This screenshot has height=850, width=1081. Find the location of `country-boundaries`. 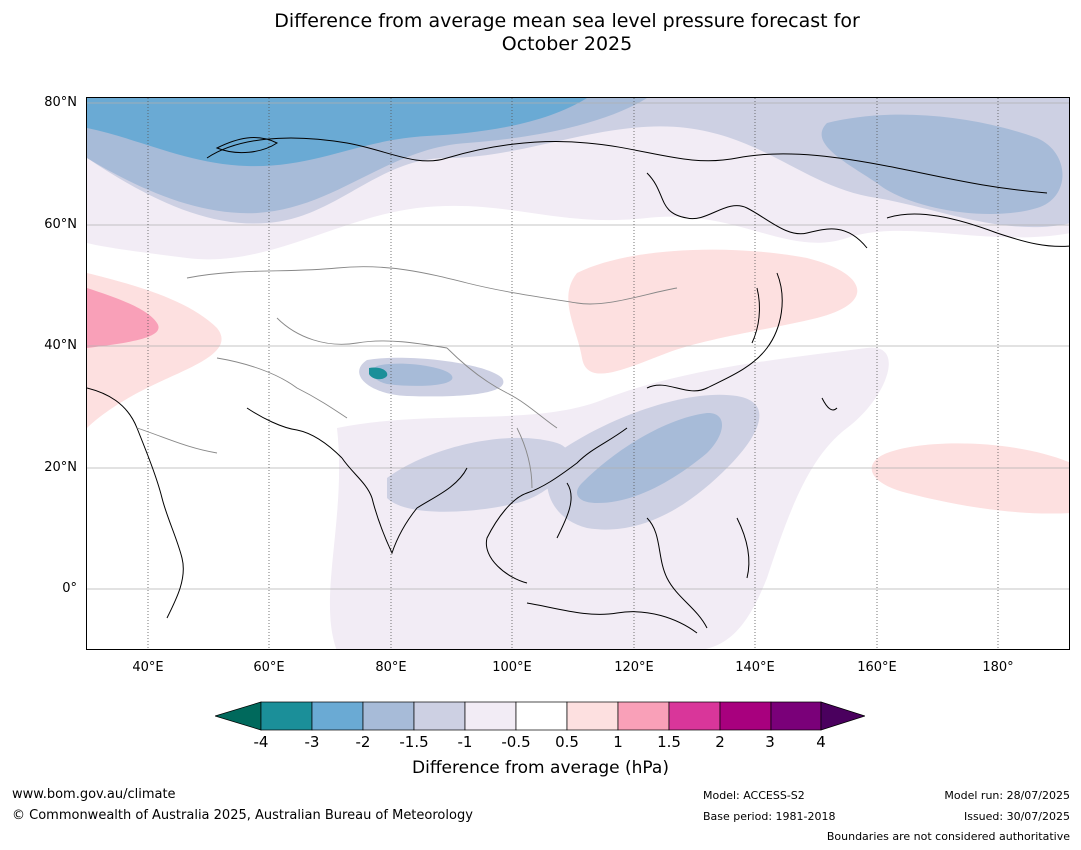

country-boundaries is located at coordinates (407, 377).